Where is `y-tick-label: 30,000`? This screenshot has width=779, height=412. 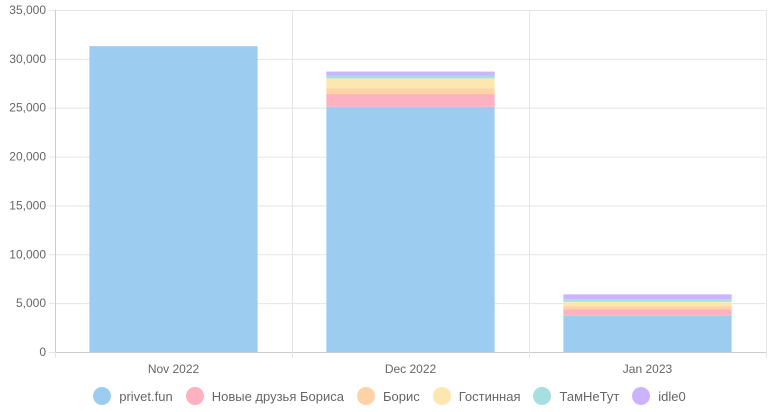 y-tick-label: 30,000 is located at coordinates (27, 59).